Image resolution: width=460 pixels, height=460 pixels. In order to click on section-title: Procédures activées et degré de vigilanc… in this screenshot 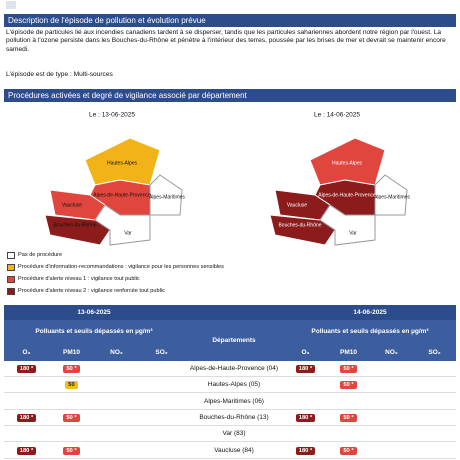, I will do `click(230, 95)`.